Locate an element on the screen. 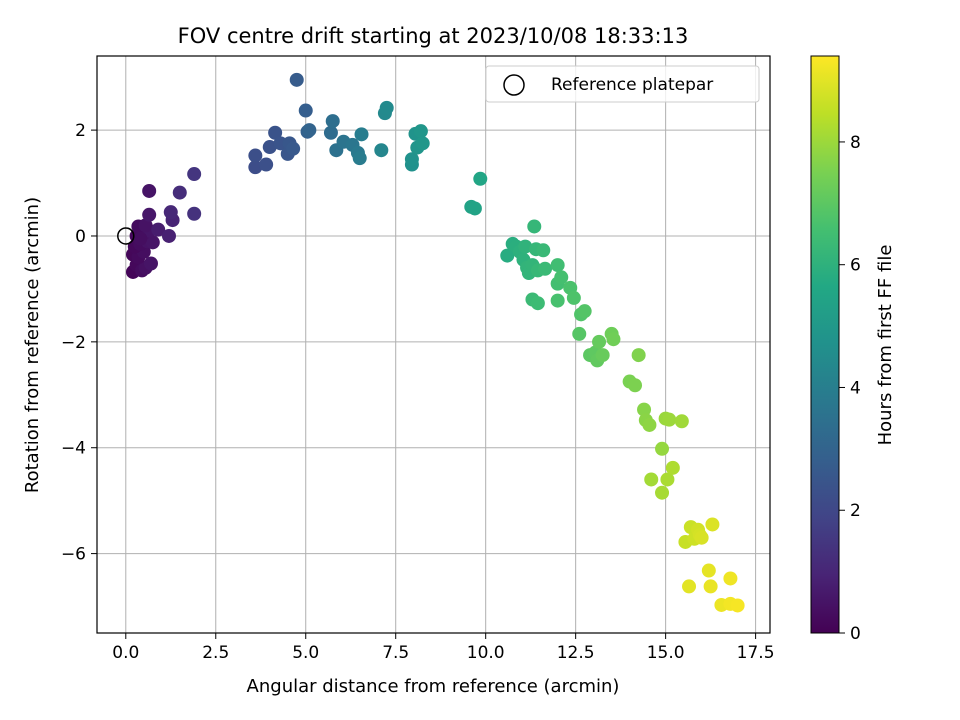  x-axis-ticks: 0.0 2.5 5.0 7.5 10.0 12.5 15.0 17.5 is located at coordinates (443, 648).